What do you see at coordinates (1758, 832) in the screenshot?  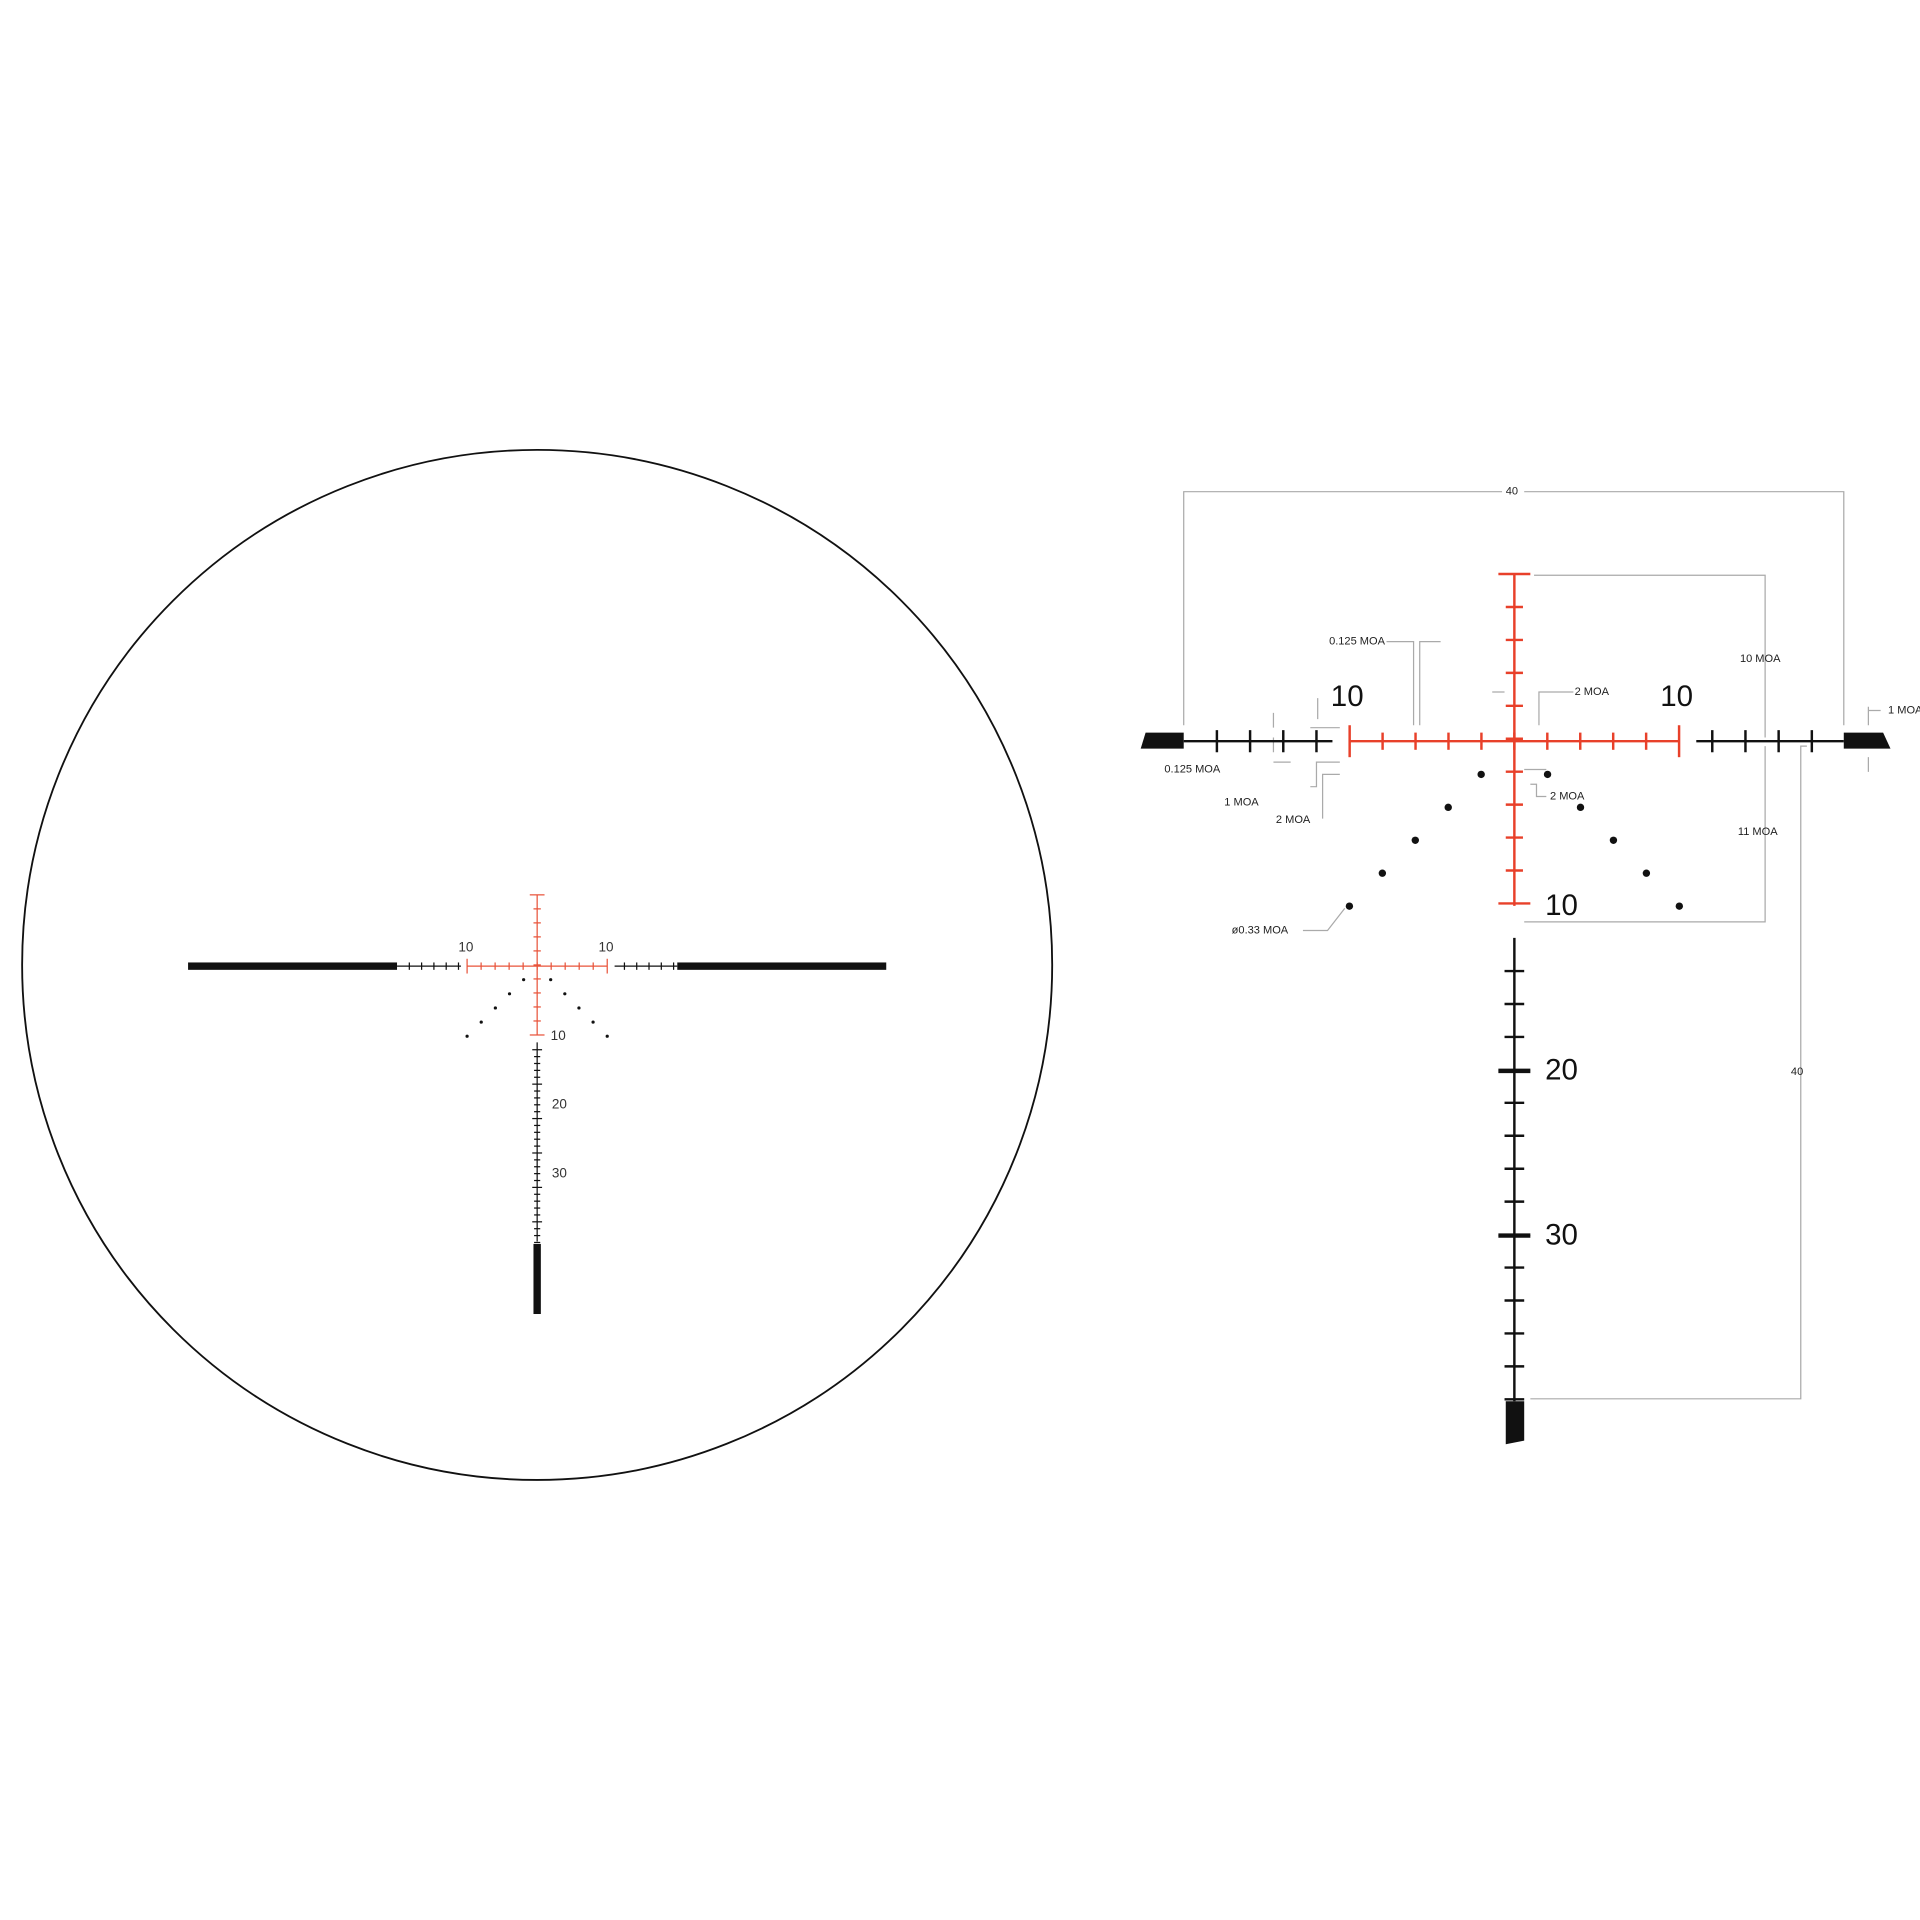 I see `dimension-label: 11 MOA` at bounding box center [1758, 832].